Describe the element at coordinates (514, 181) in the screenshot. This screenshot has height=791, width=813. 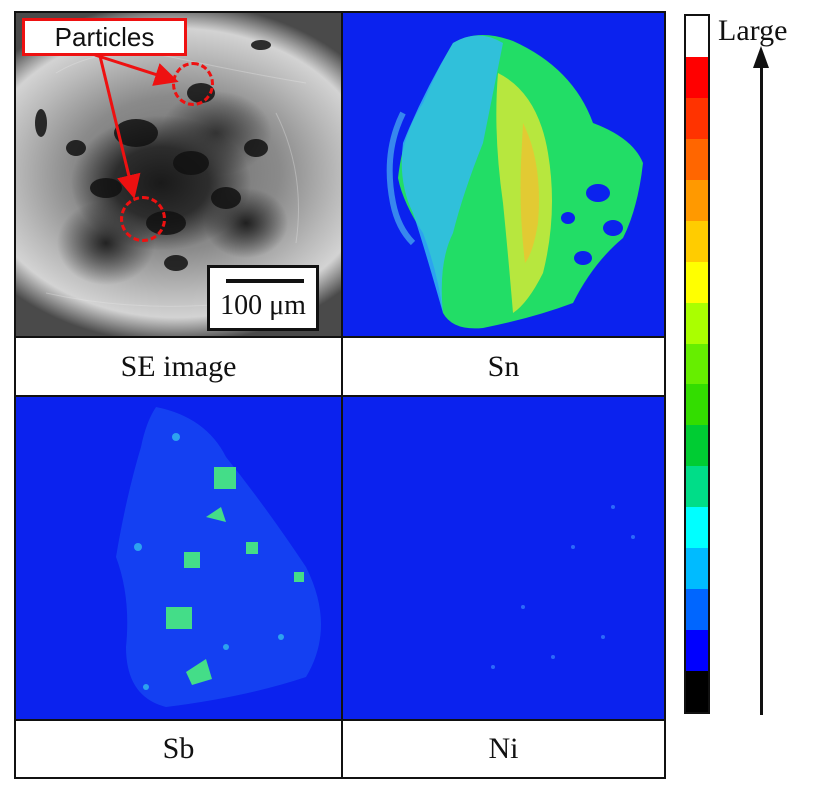
I see `sn-distribution` at that location.